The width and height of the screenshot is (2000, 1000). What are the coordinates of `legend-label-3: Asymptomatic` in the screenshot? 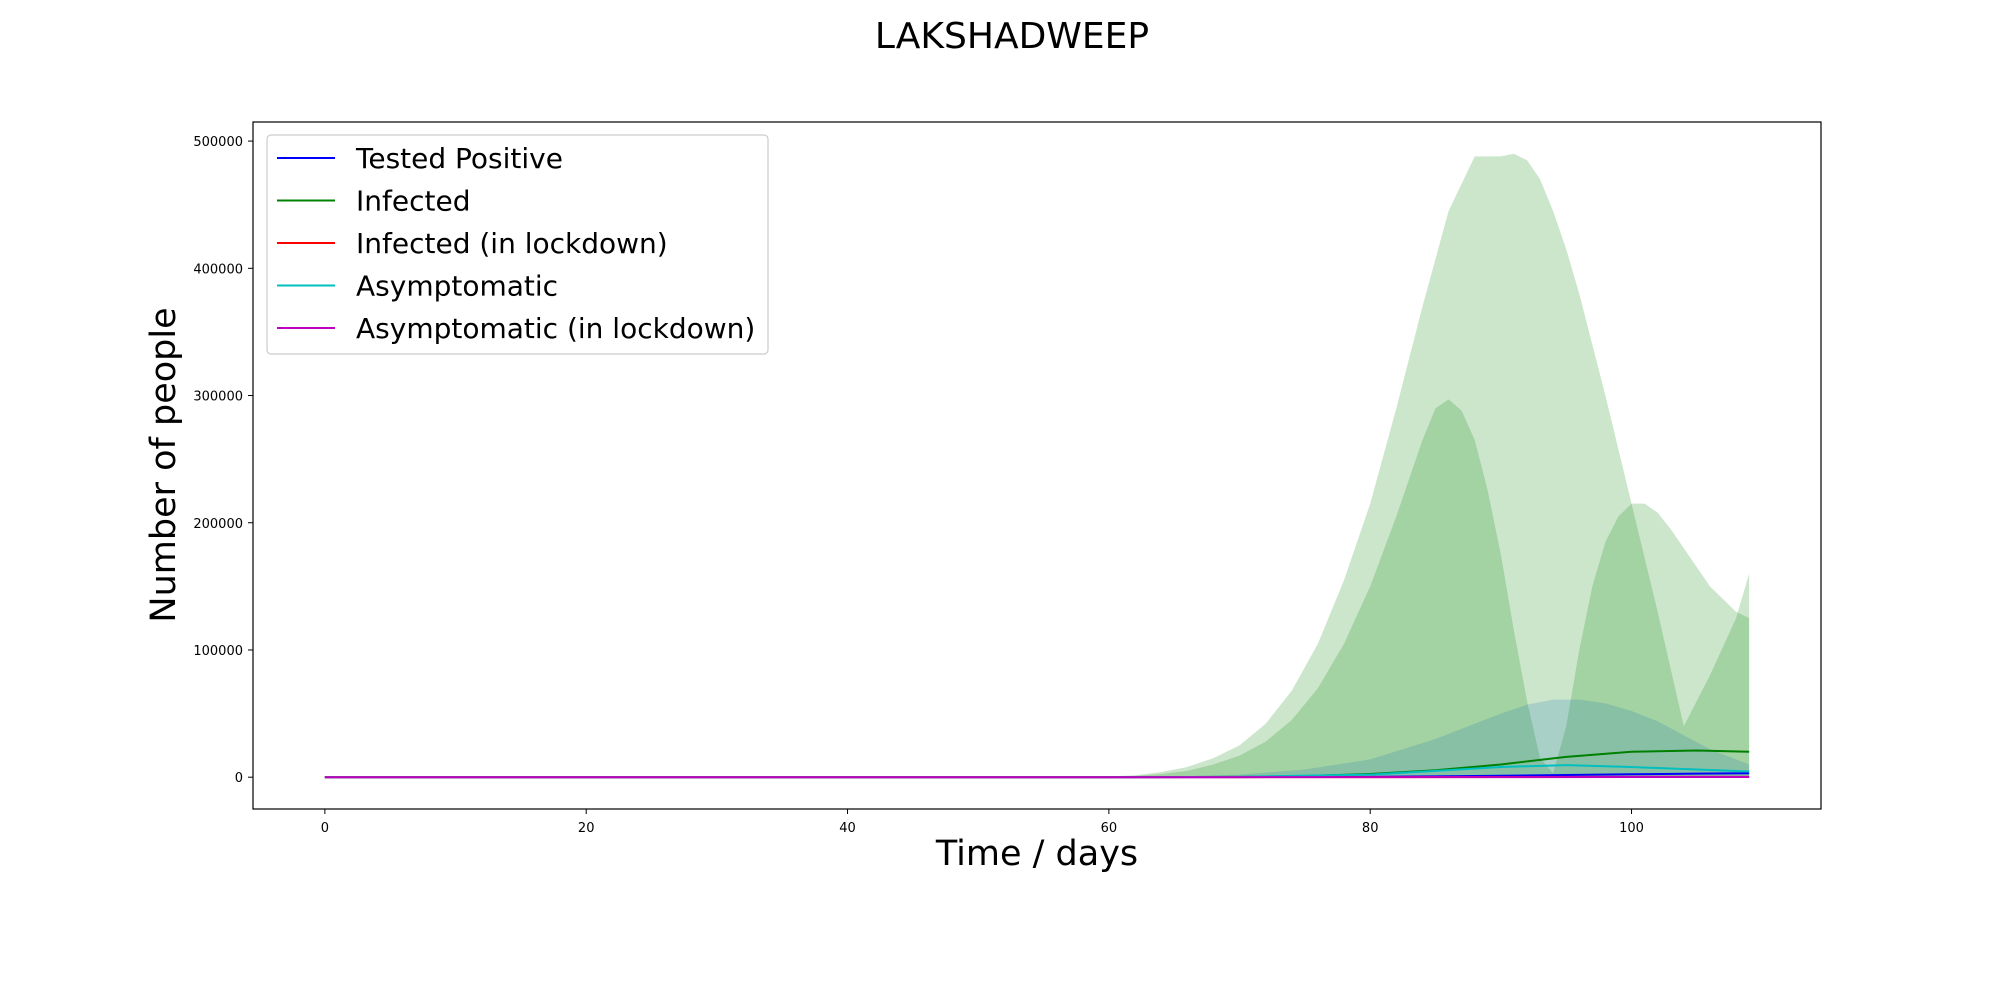 It's located at (457, 286).